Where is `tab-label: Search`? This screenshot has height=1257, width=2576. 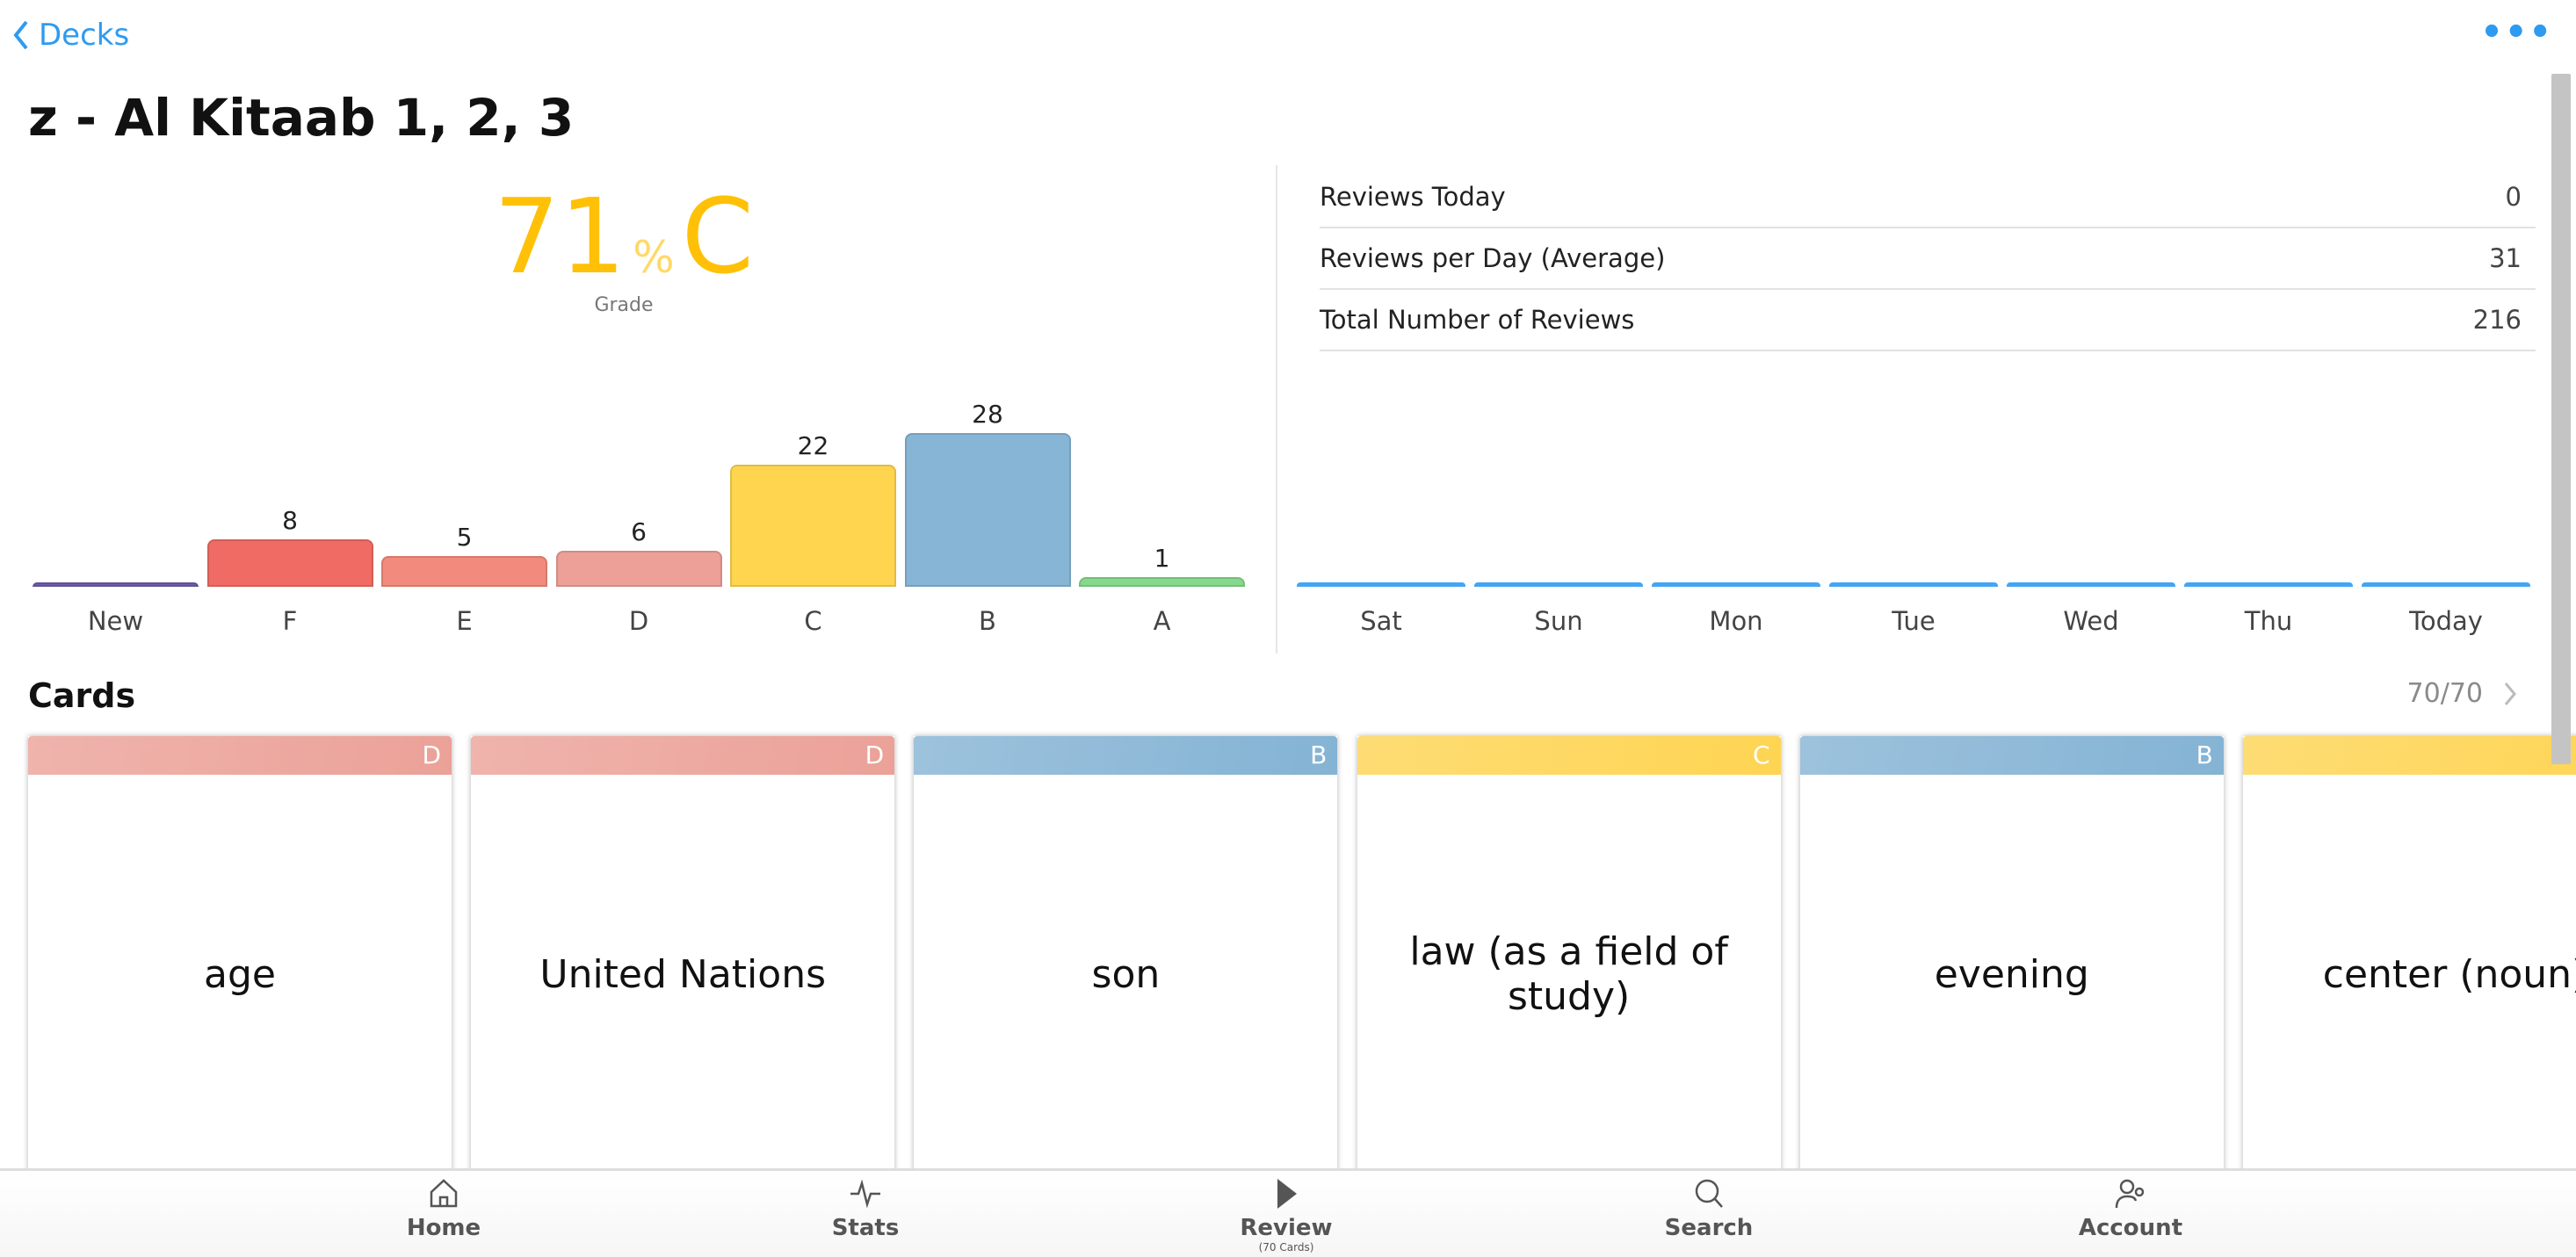 tab-label: Search is located at coordinates (1709, 1228).